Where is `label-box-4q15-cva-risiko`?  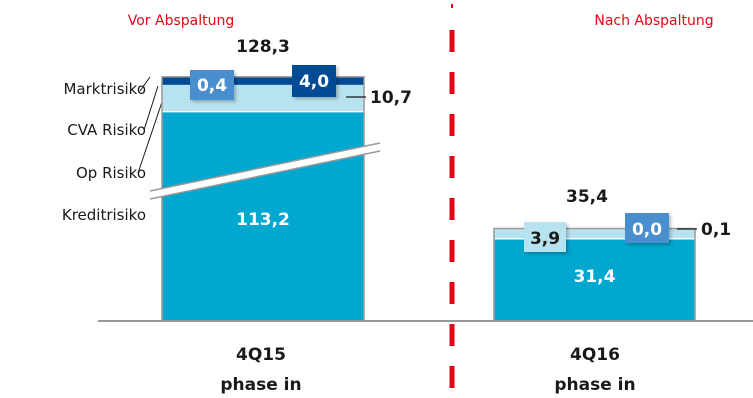
label-box-4q15-cva-risiko is located at coordinates (212, 85).